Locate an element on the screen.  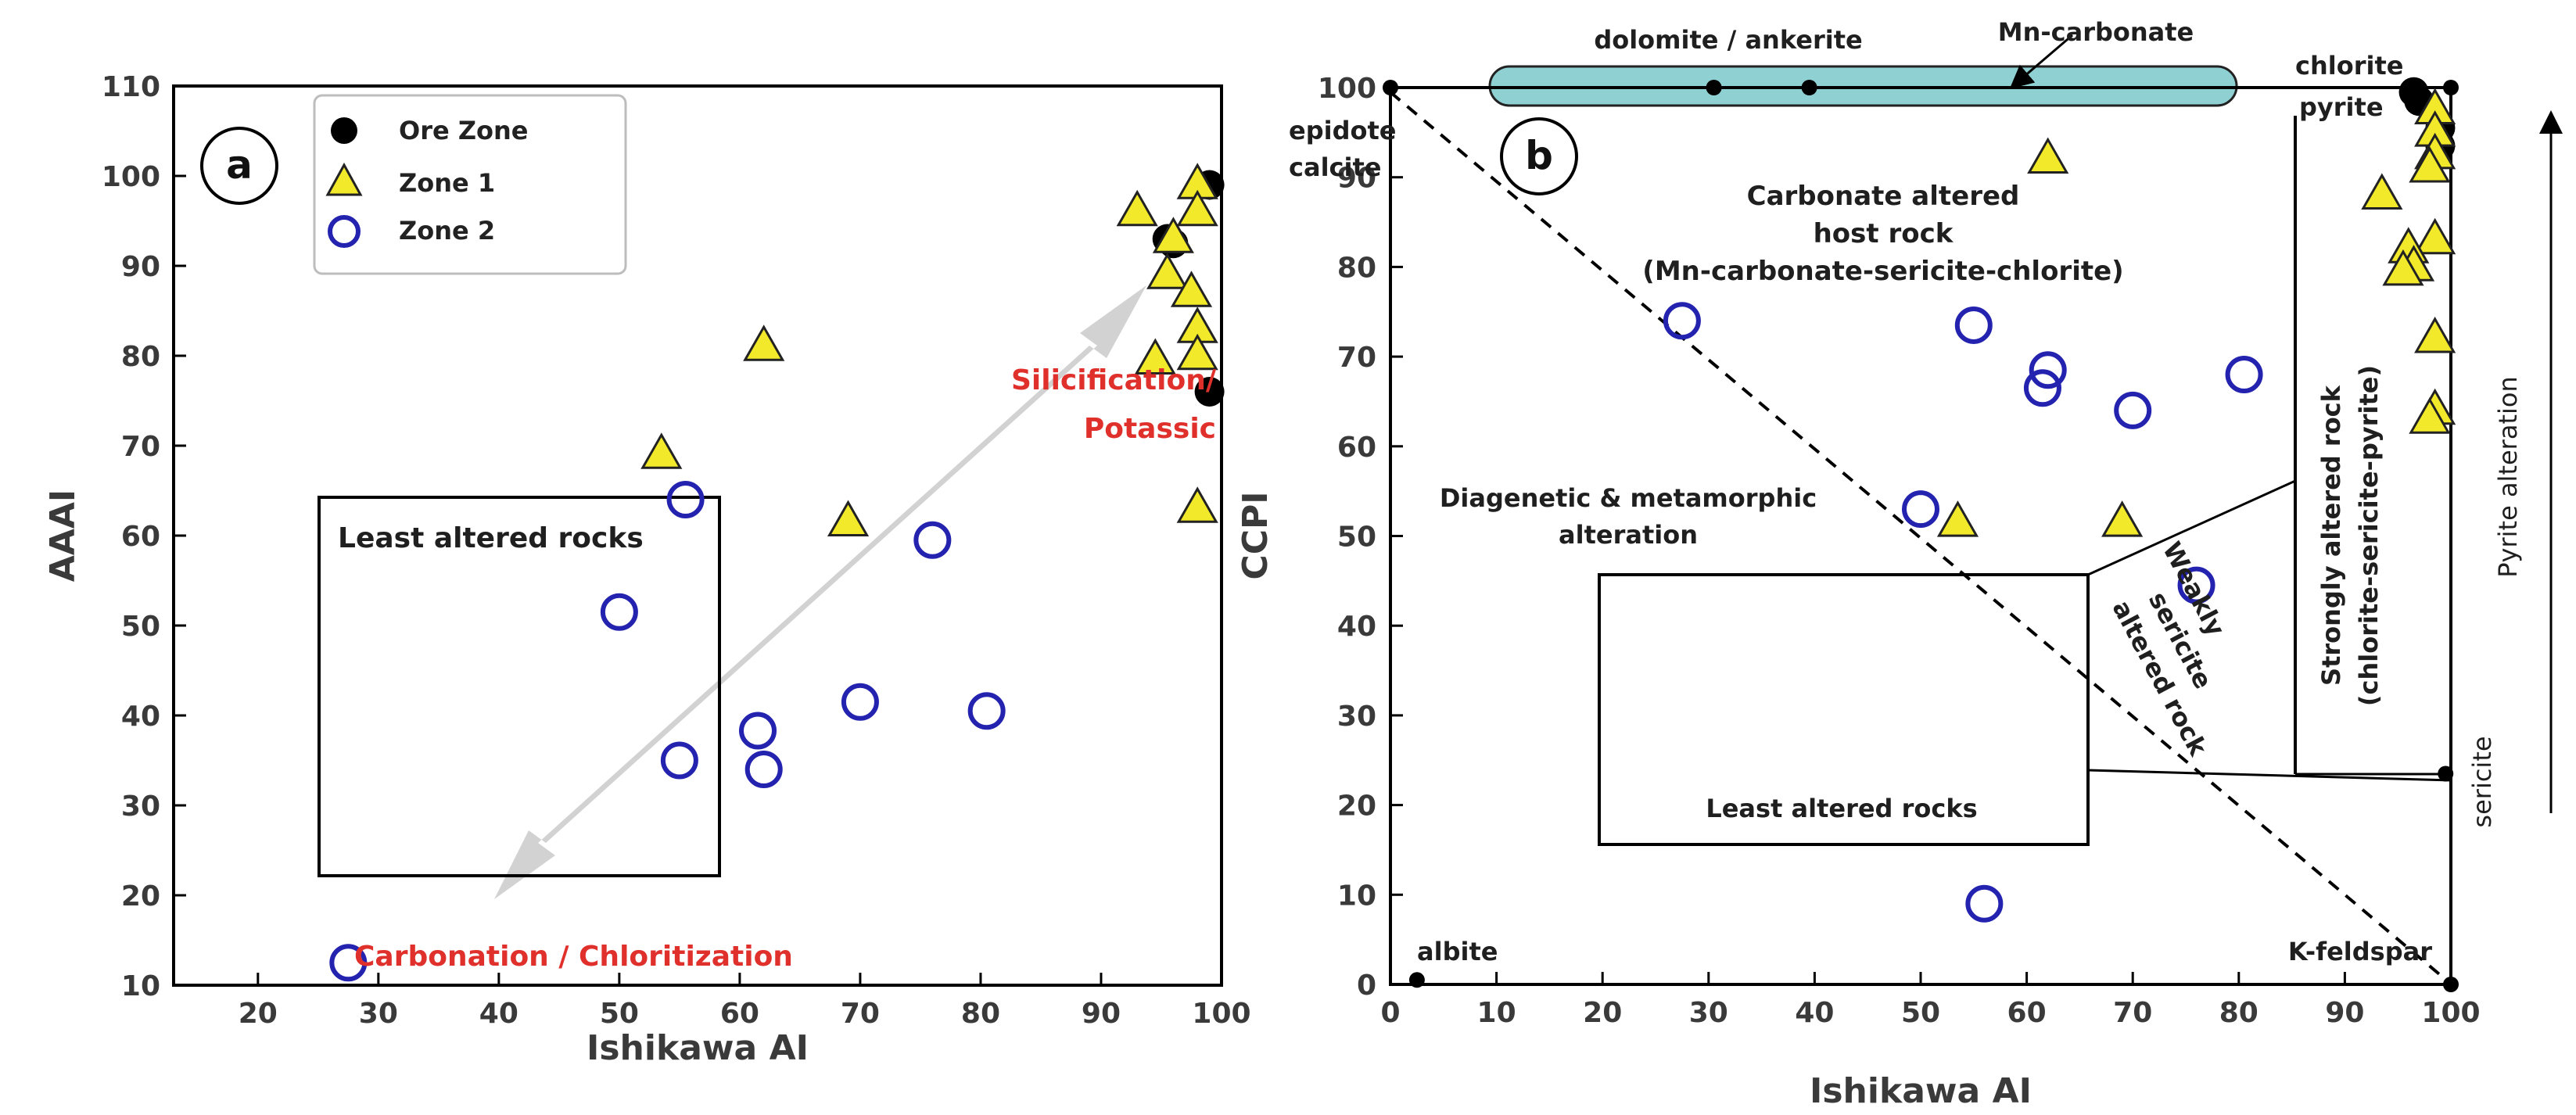
legend-zone2-label: Zone 2 is located at coordinates (447, 231).